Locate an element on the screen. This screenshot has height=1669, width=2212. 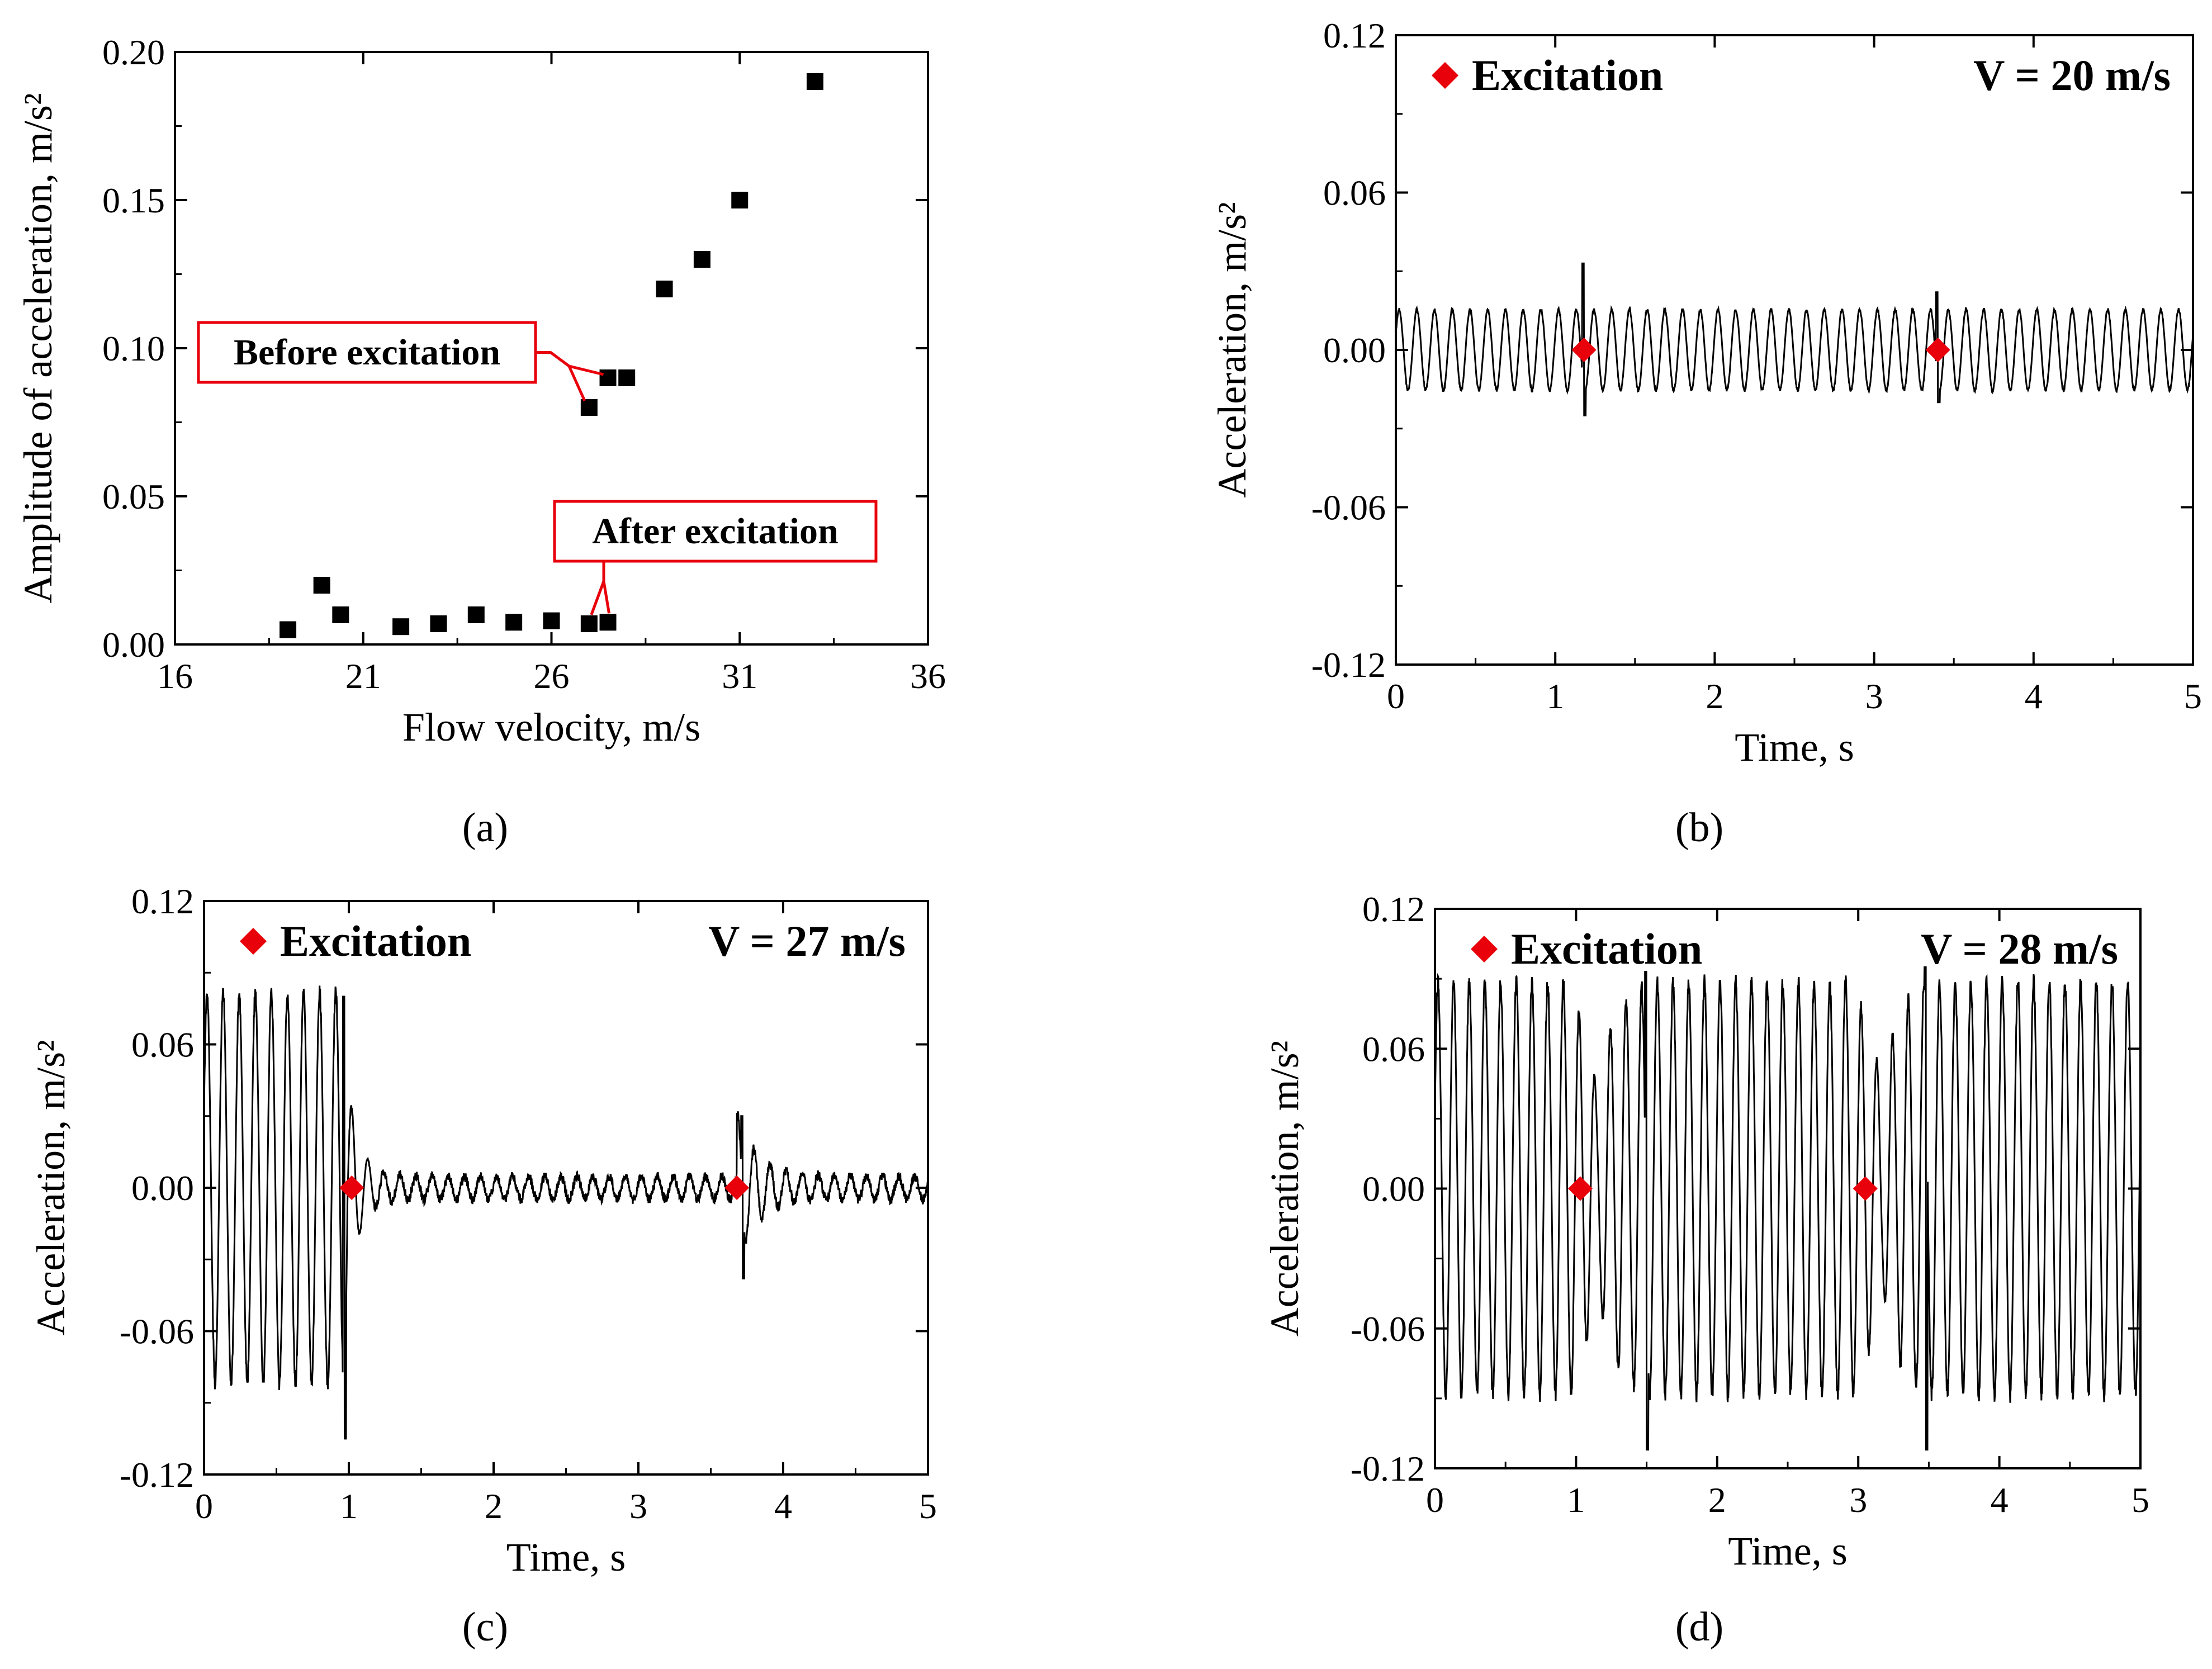
y-tick-label: 0.20 is located at coordinates (133, 52).